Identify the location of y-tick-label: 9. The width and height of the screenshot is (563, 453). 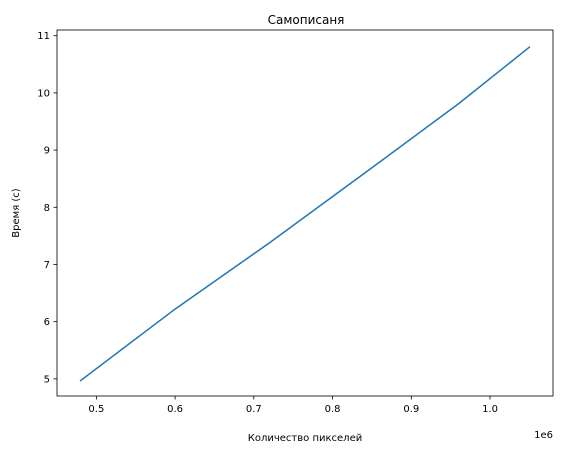
(47, 151).